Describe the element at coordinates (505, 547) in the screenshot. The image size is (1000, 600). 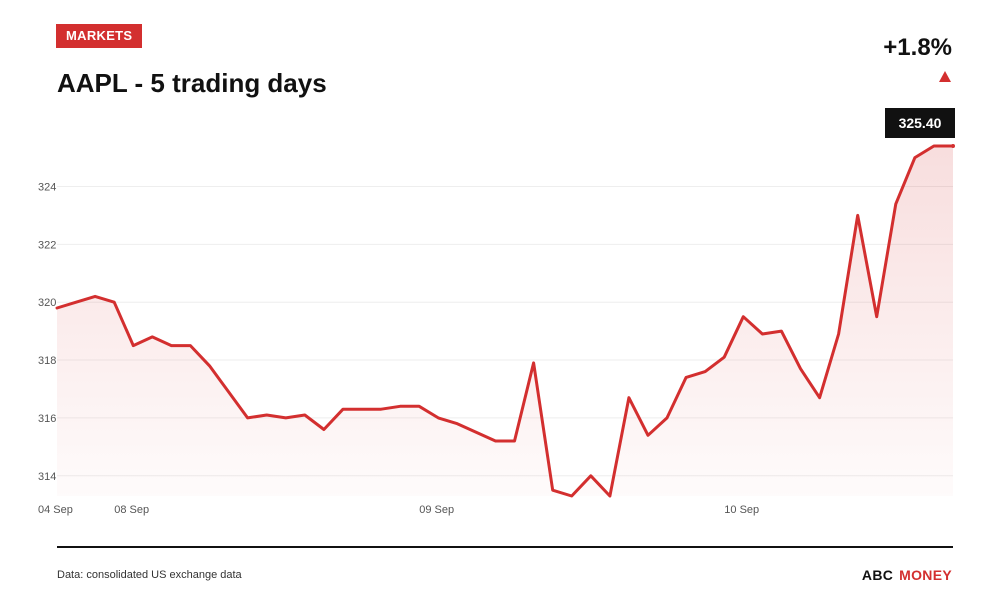
I see `footer-divider` at that location.